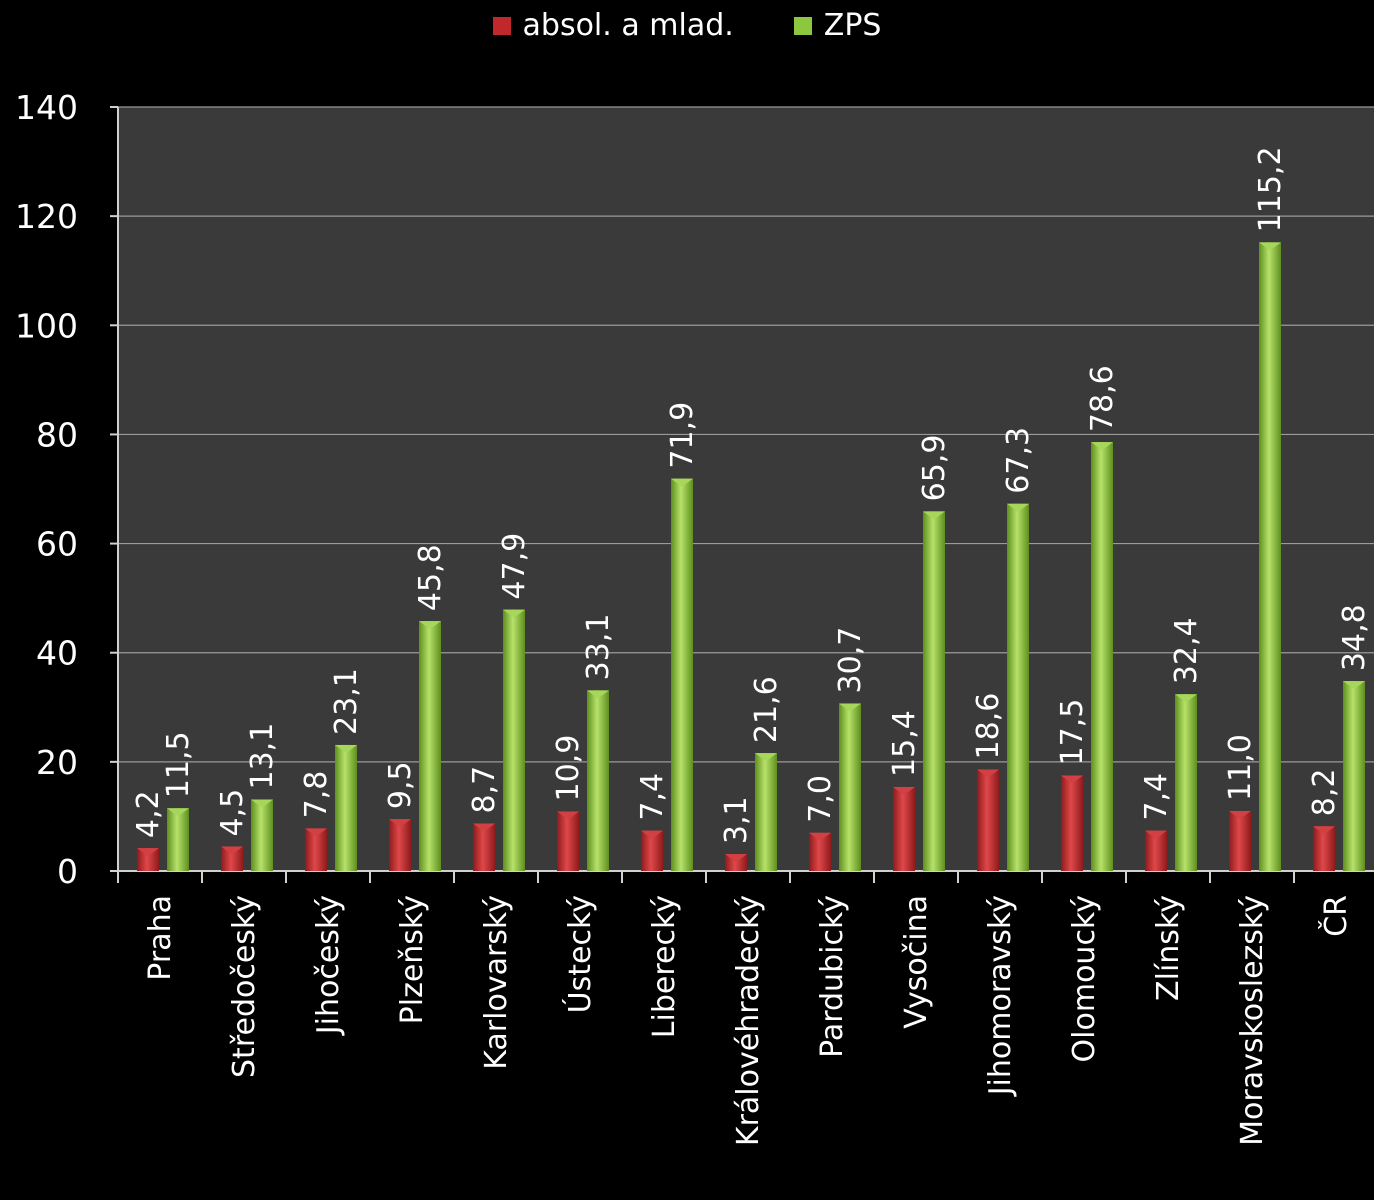  What do you see at coordinates (568, 768) in the screenshot?
I see `data-label: 10,9` at bounding box center [568, 768].